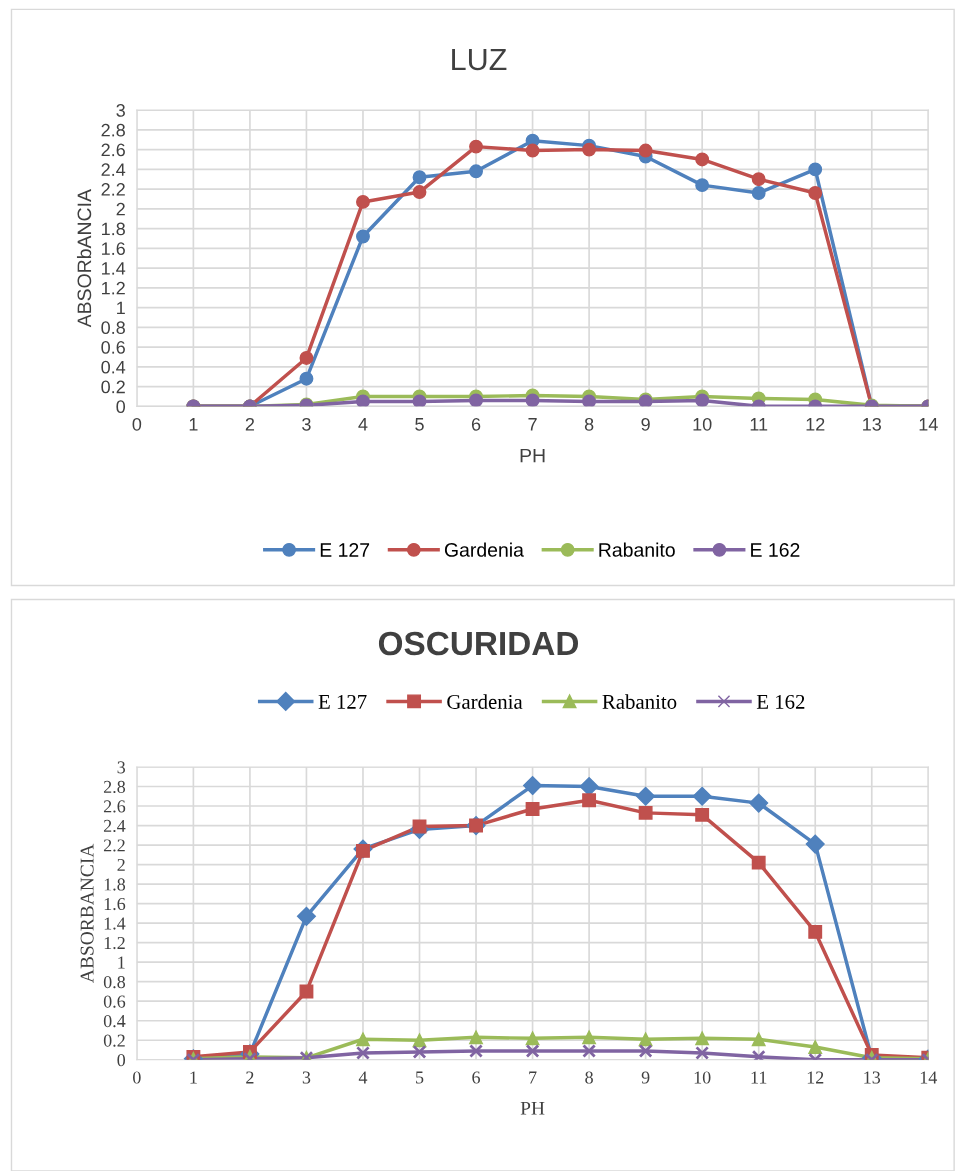 This screenshot has width=957, height=1171. I want to click on y-axis-title: ABSORBANCIA, so click(87, 913).